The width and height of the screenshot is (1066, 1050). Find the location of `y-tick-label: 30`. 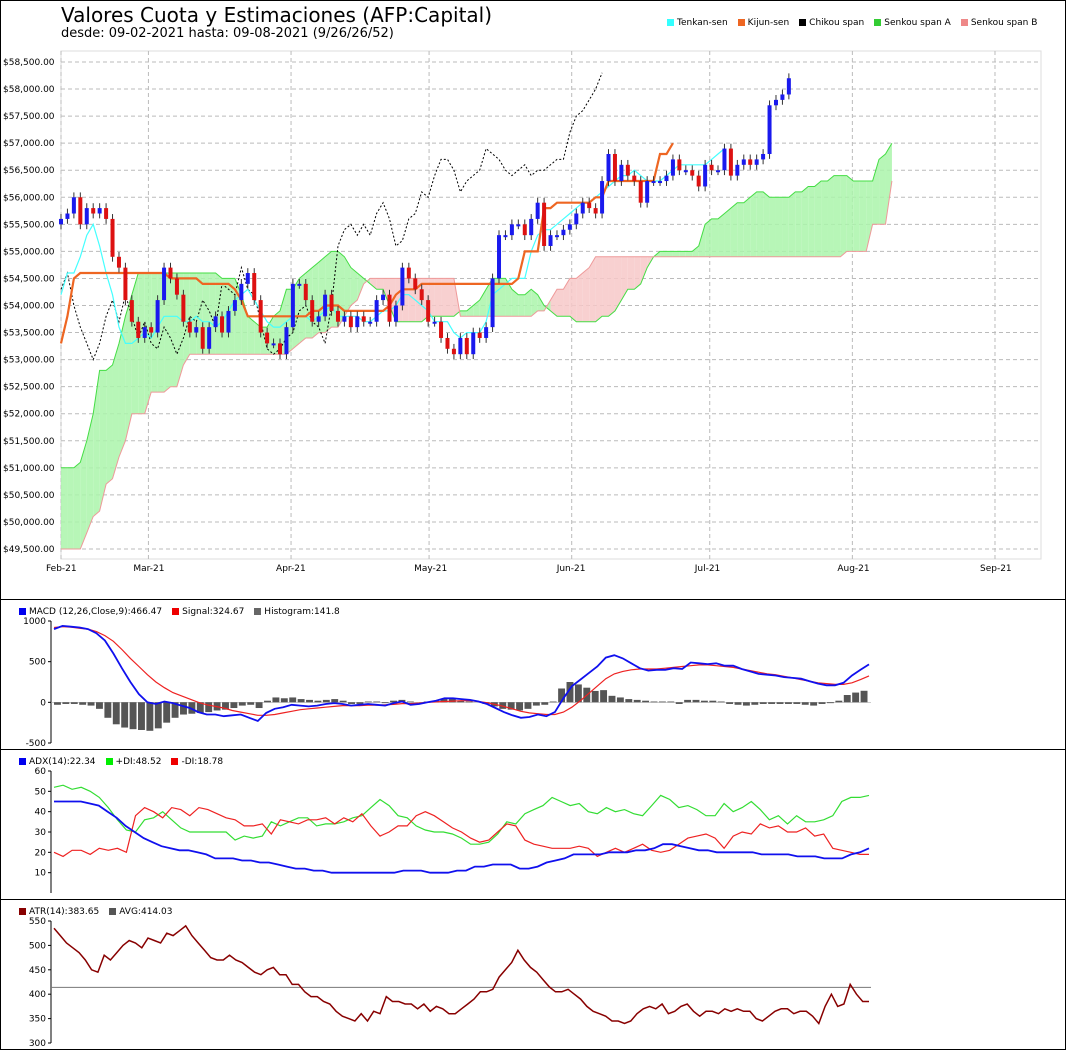

y-tick-label: 30 is located at coordinates (41, 833).